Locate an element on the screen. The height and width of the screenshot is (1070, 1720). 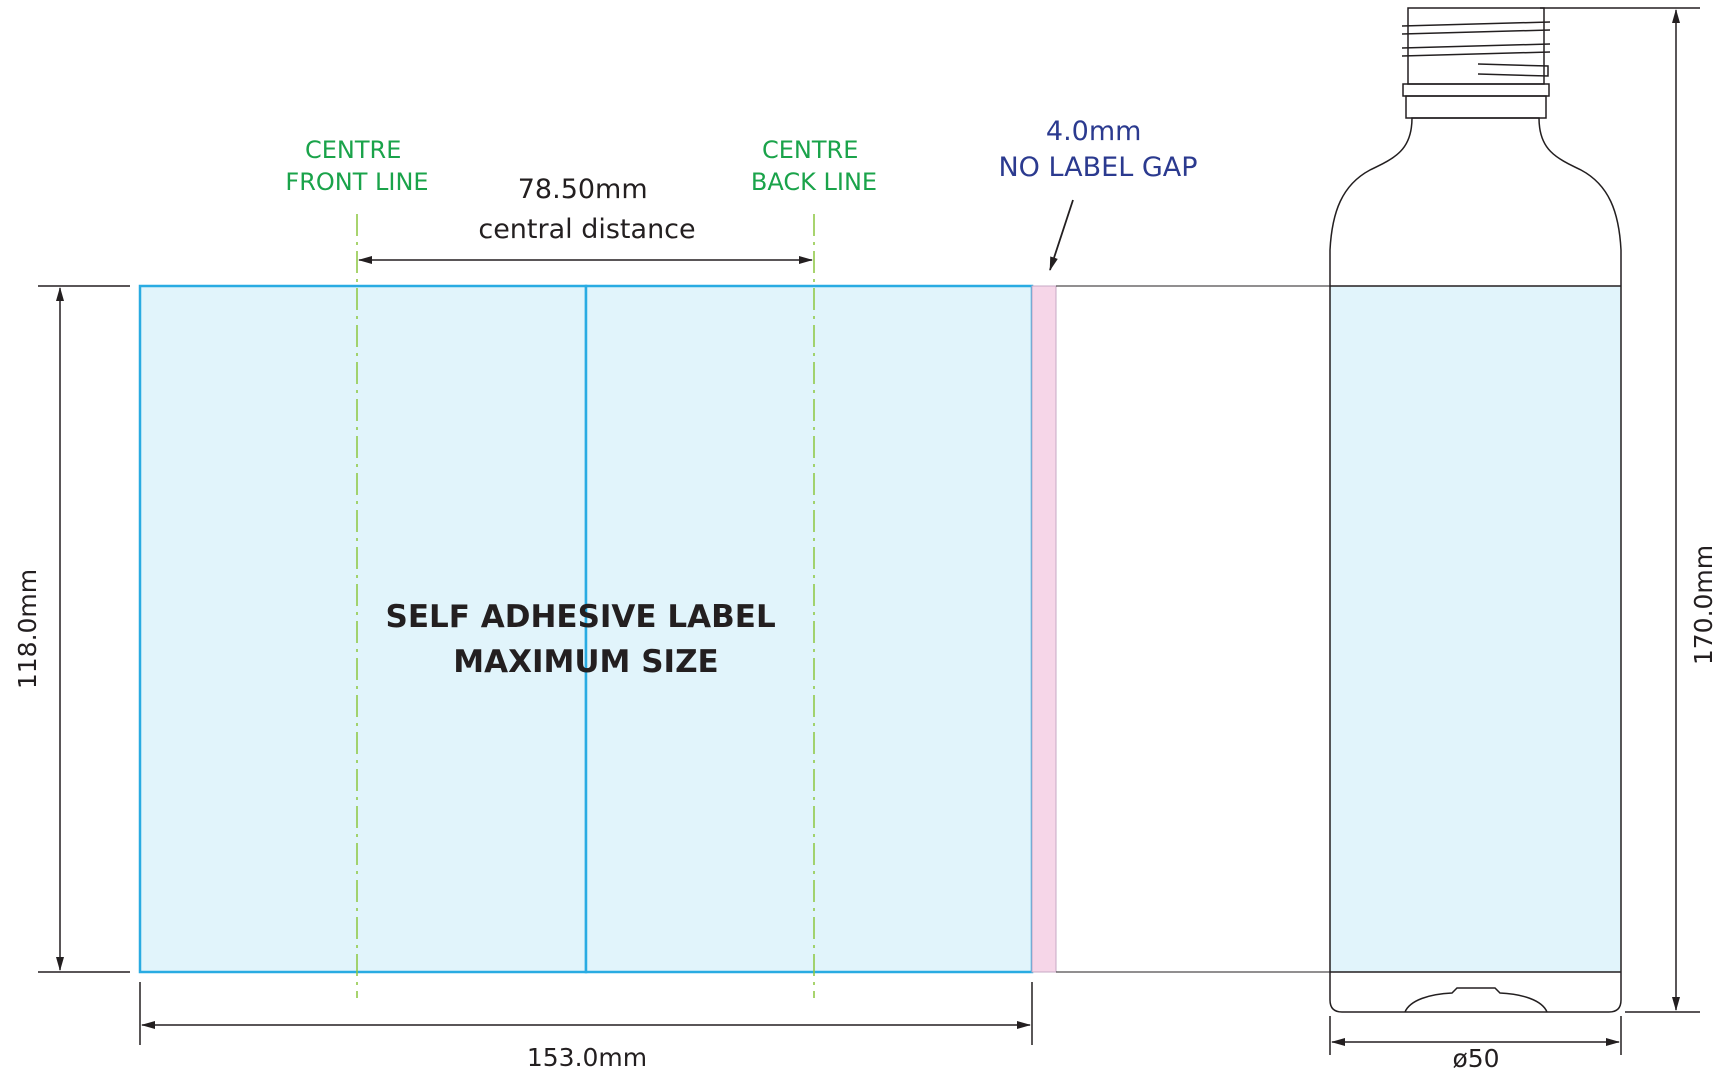
bottle-body-outline is located at coordinates (1475, 565).